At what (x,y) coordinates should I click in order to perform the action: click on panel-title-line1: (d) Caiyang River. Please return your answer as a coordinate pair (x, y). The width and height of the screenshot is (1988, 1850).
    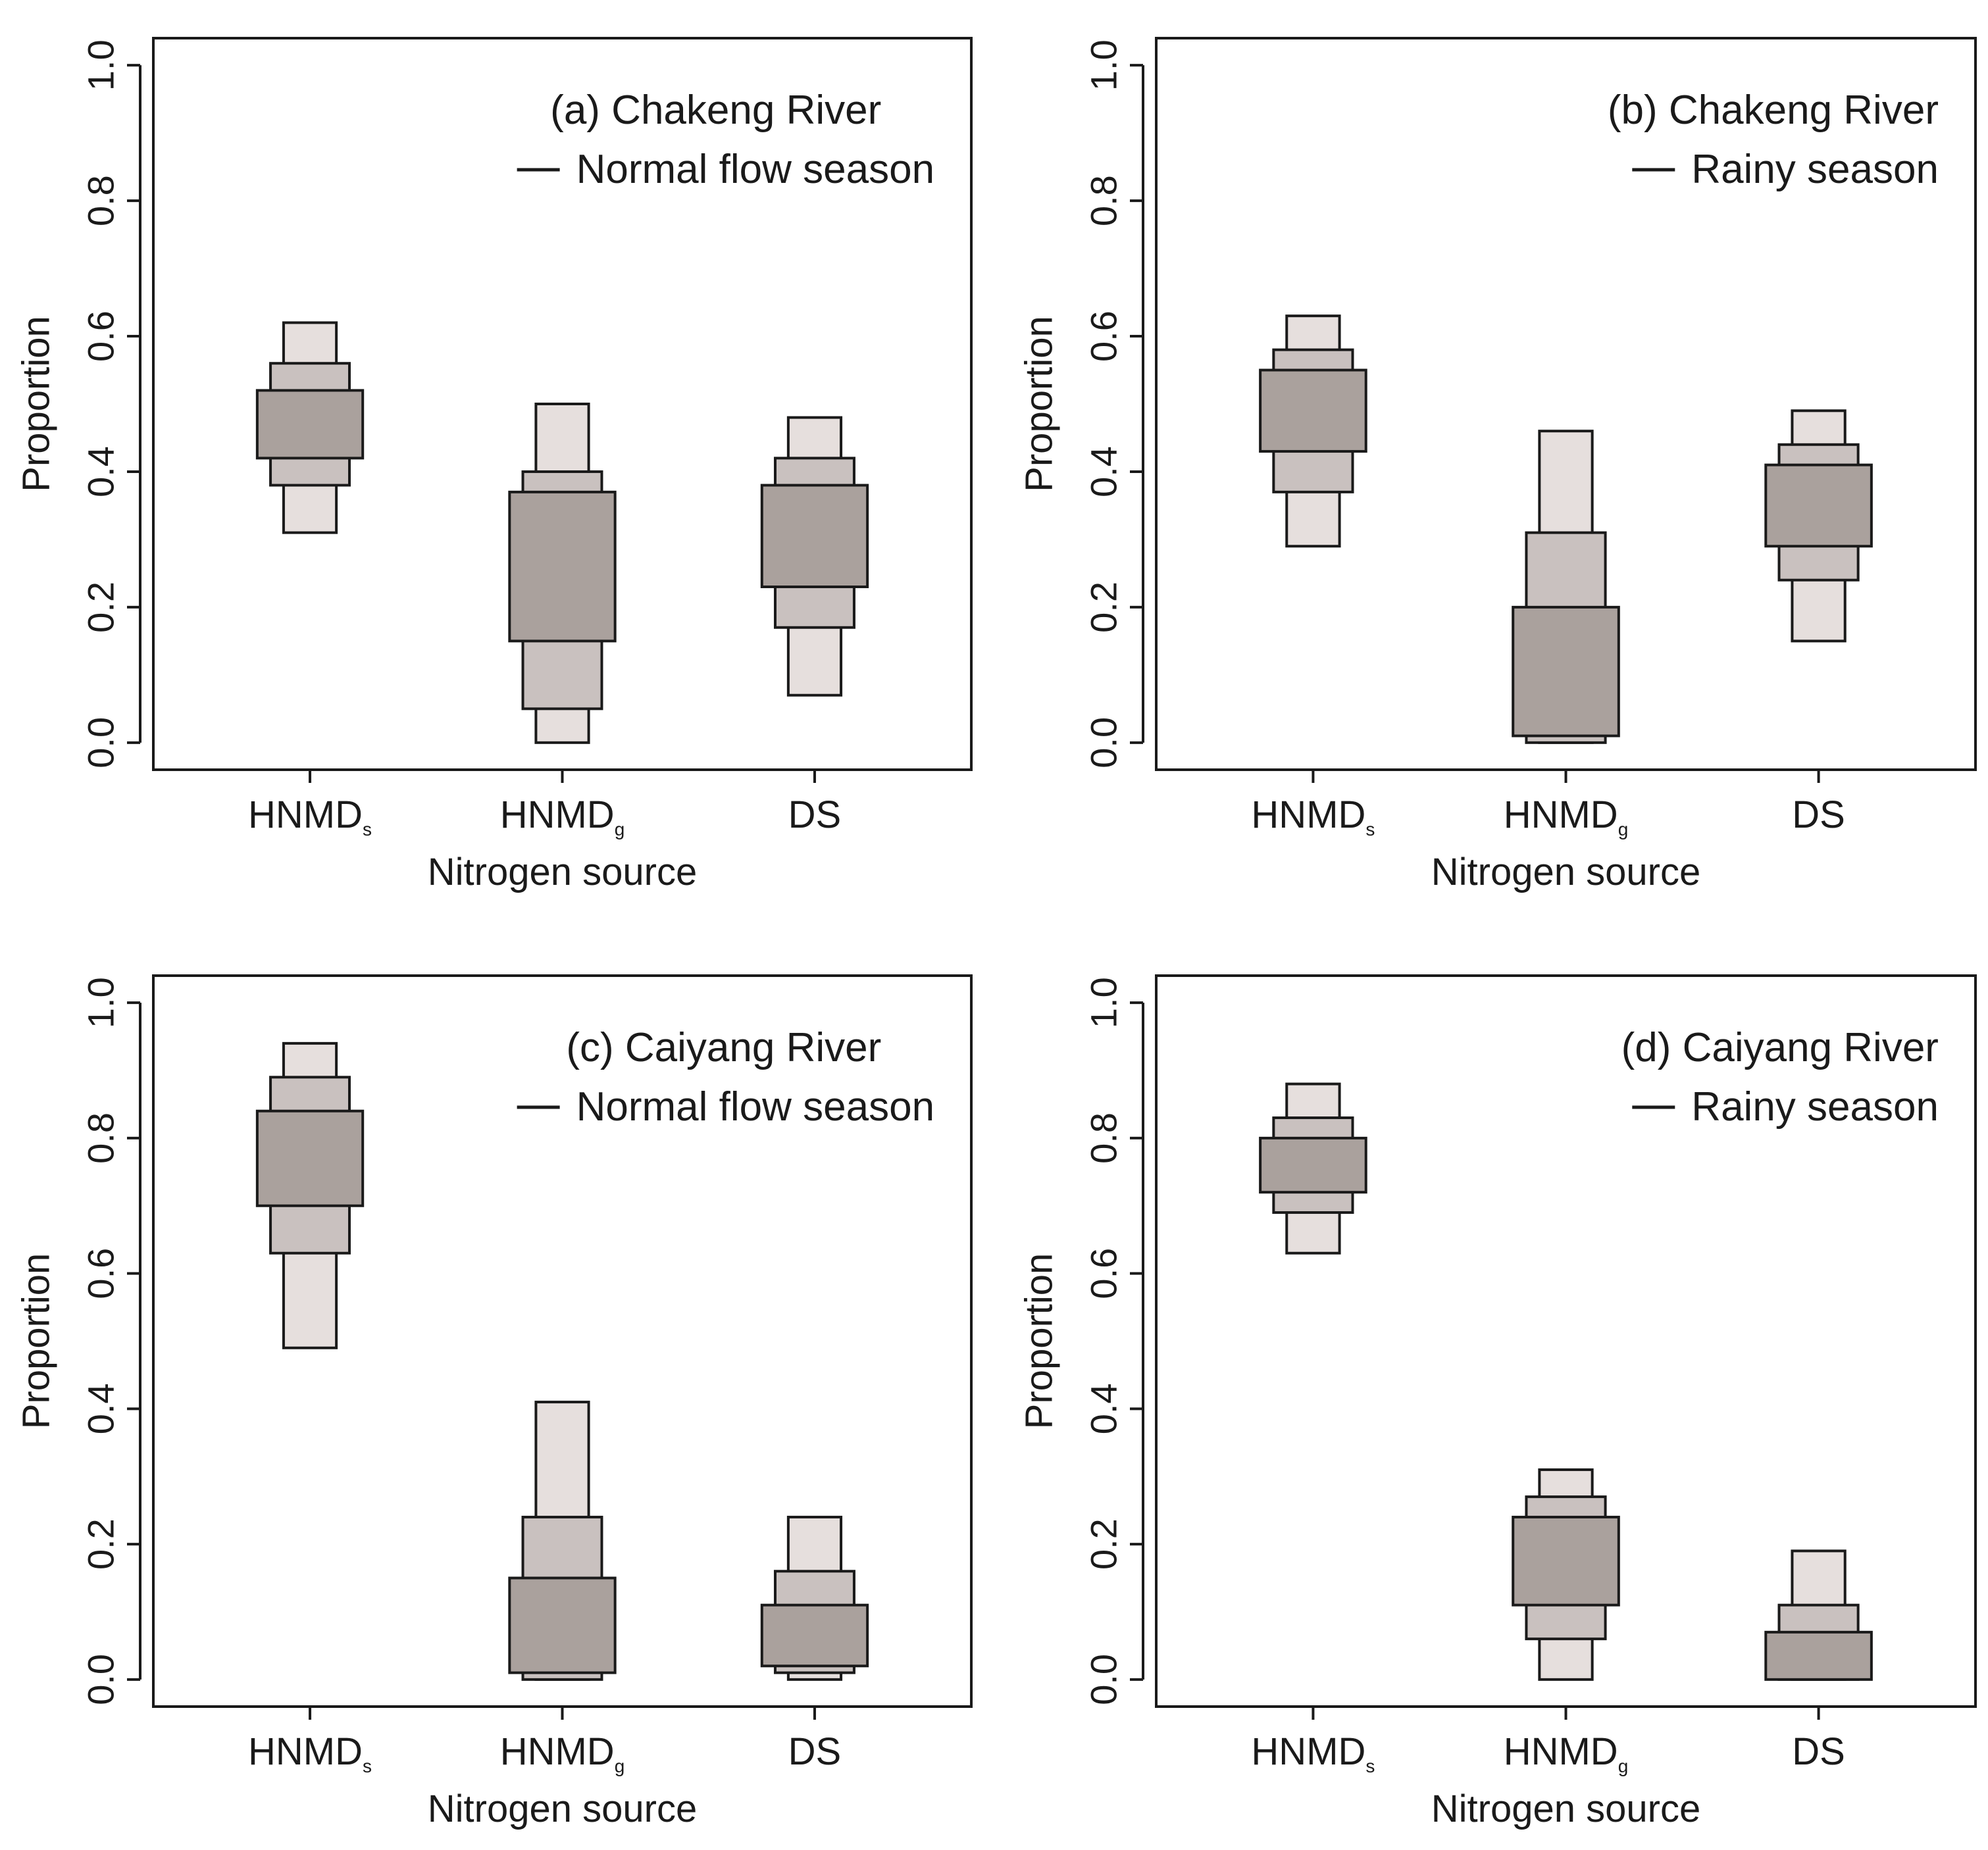
    Looking at the image, I should click on (1780, 1047).